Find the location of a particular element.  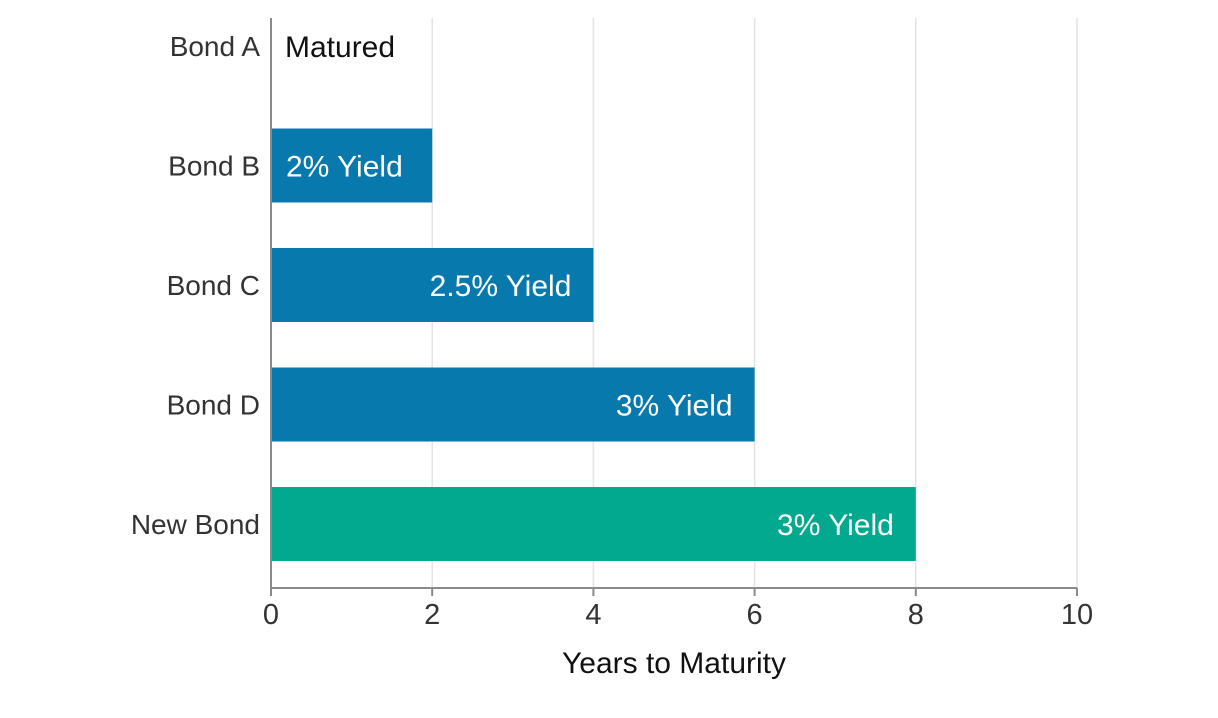

category-label-bond-d: Bond D is located at coordinates (213, 405).